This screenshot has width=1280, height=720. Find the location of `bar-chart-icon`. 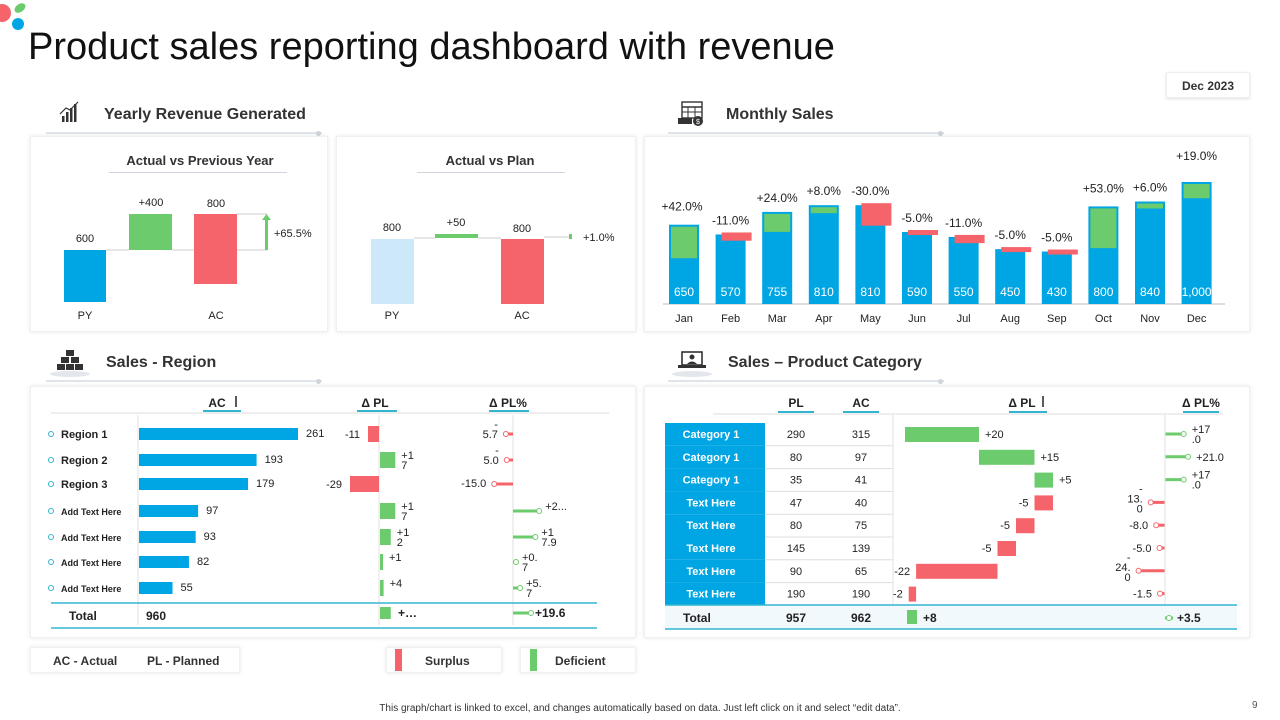

bar-chart-icon is located at coordinates (69, 111).